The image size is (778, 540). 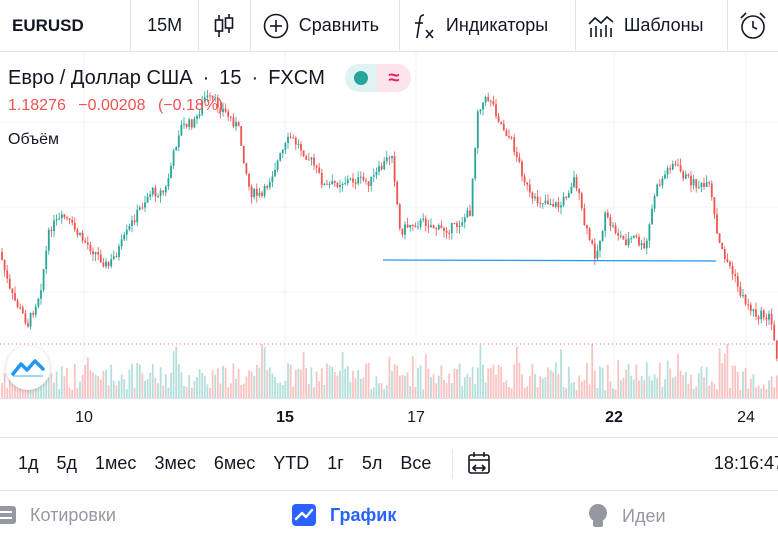 I want to click on data-mode-button: ≈, so click(x=393, y=78).